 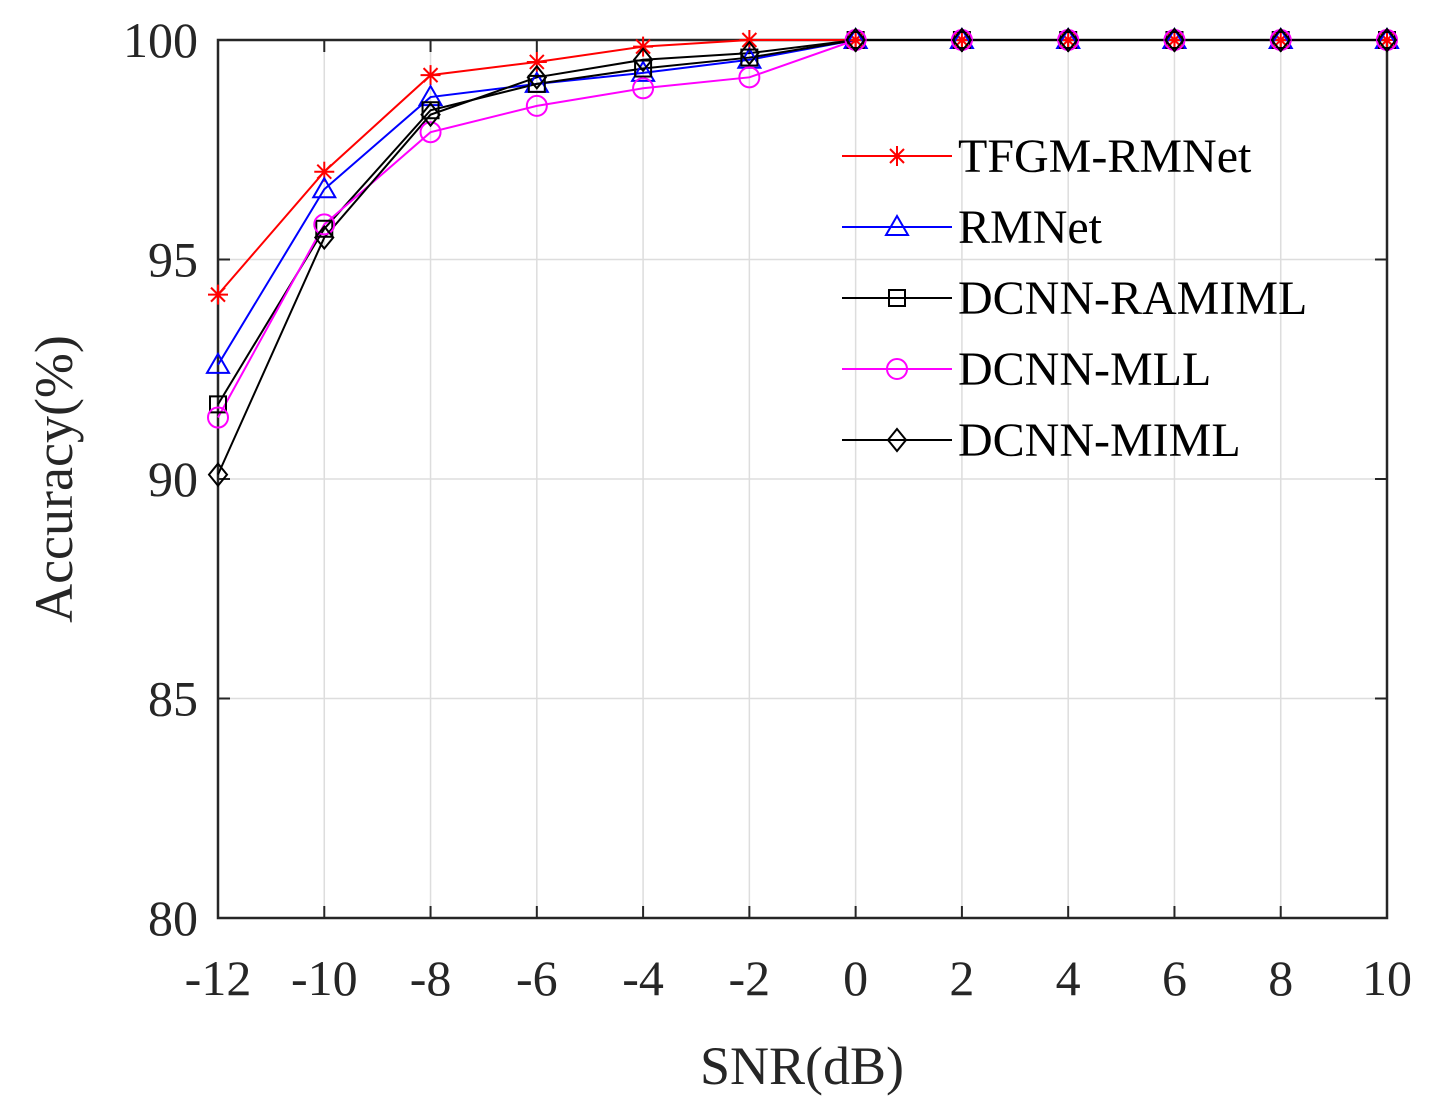 What do you see at coordinates (798, 978) in the screenshot?
I see `x-tick-labels: -12 -10 -8 -6 -4 -2 0 2 4 6 8 10` at bounding box center [798, 978].